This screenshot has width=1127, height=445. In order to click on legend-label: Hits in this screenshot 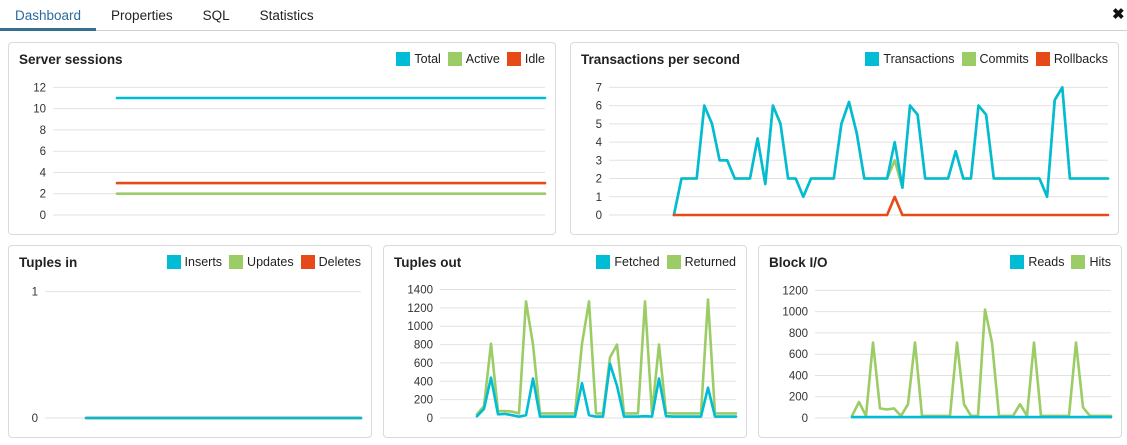, I will do `click(1100, 262)`.